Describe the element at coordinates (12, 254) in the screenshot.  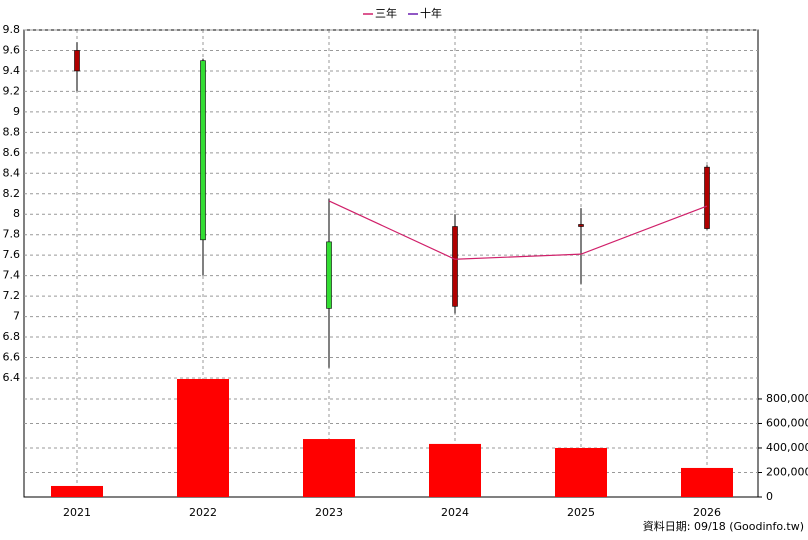
I see `y-tick-label: 7.6` at that location.